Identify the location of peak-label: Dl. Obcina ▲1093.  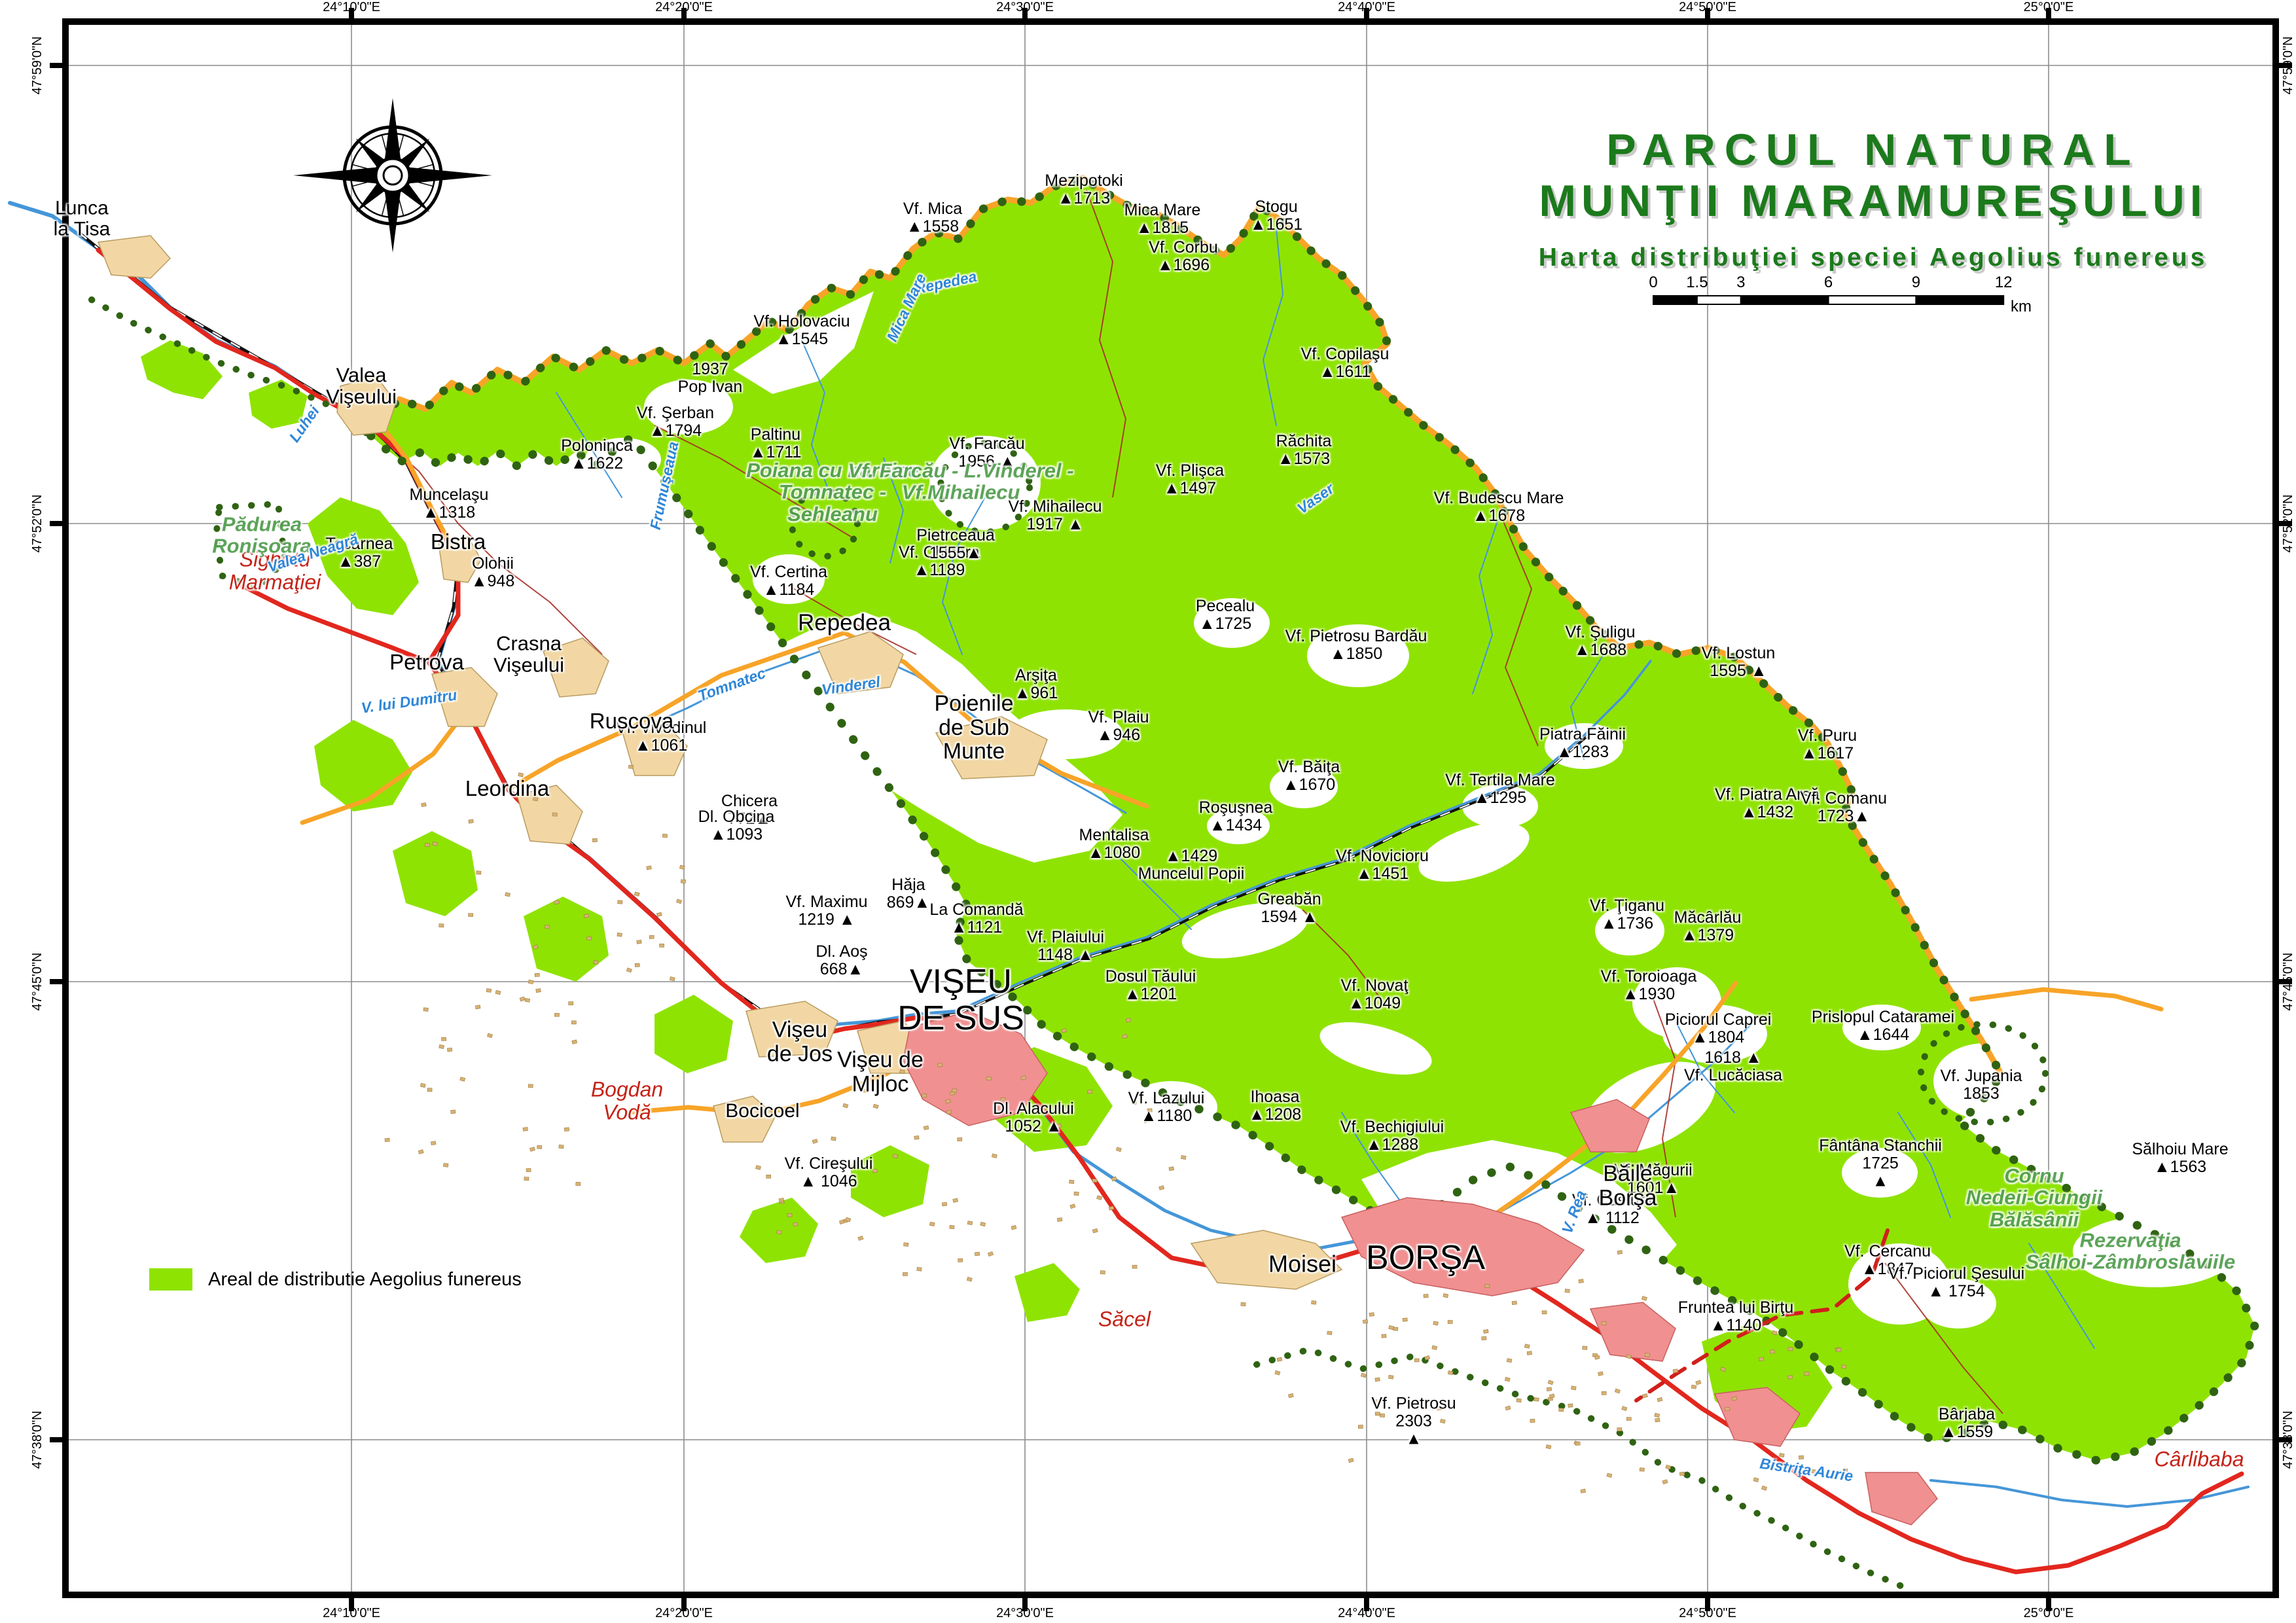
(736, 826).